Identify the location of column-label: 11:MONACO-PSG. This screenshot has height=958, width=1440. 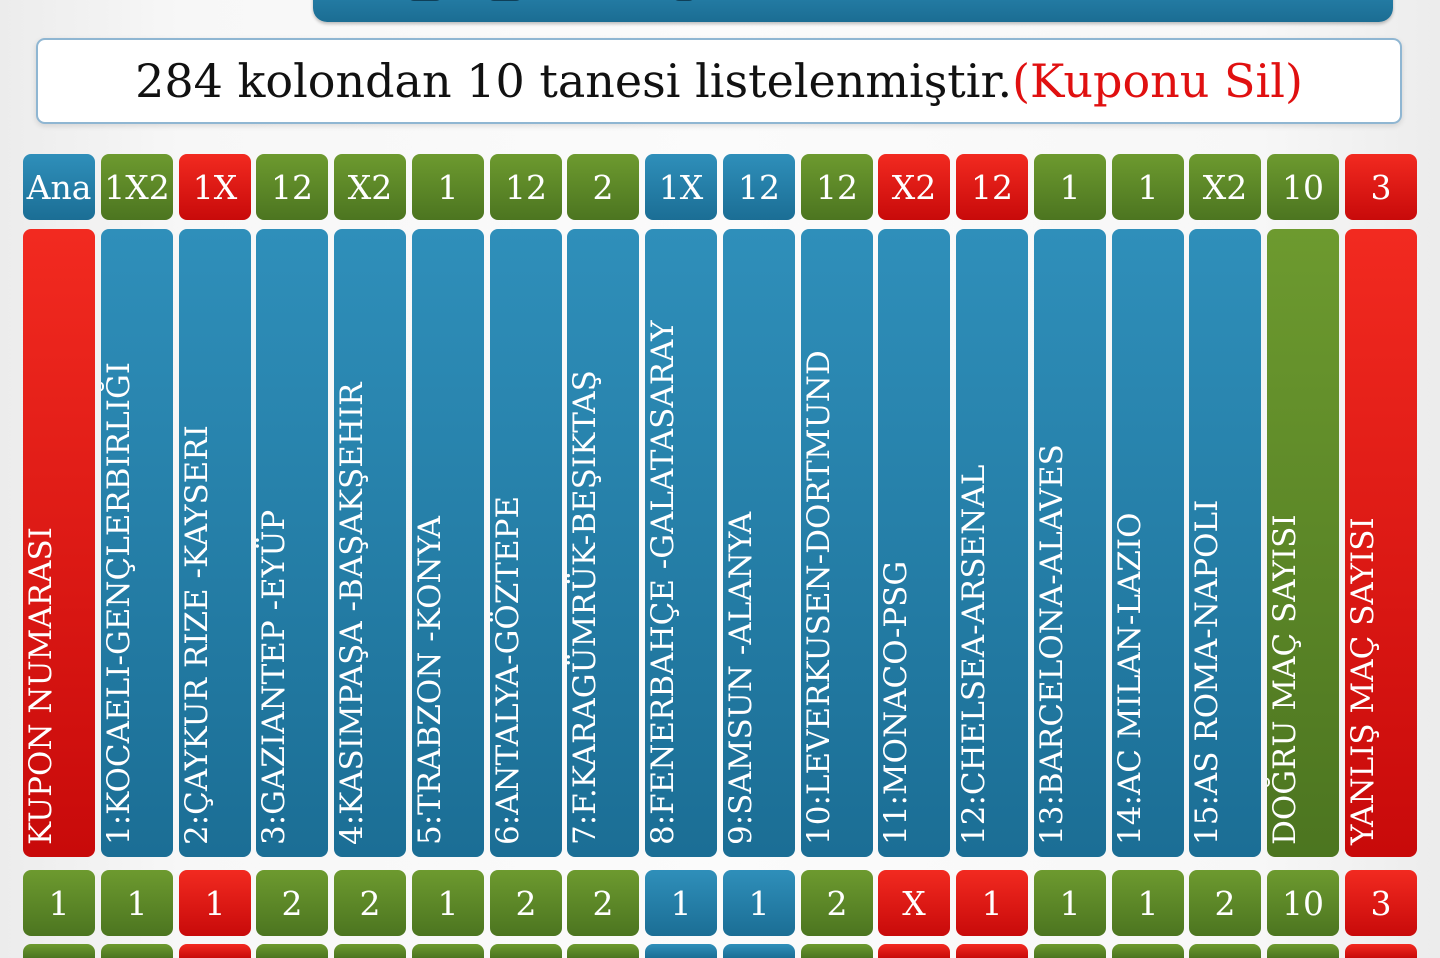
(896, 702).